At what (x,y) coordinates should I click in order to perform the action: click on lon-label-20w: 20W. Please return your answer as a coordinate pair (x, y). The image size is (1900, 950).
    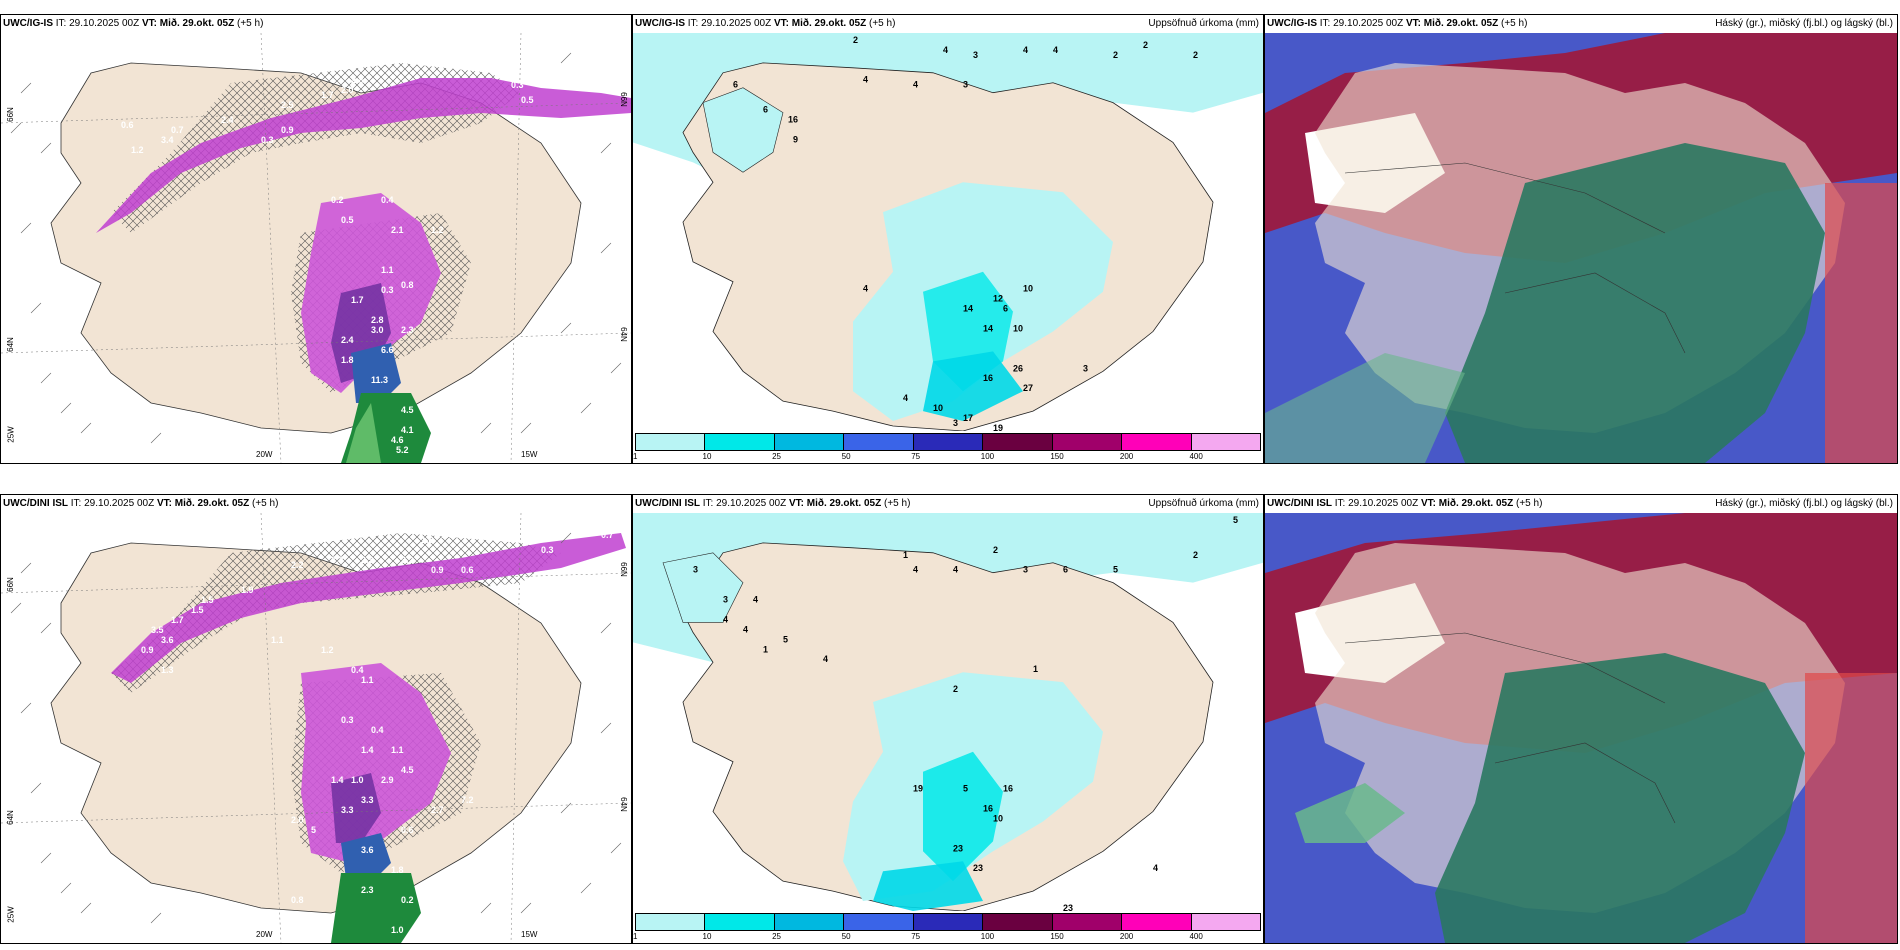
    Looking at the image, I should click on (264, 934).